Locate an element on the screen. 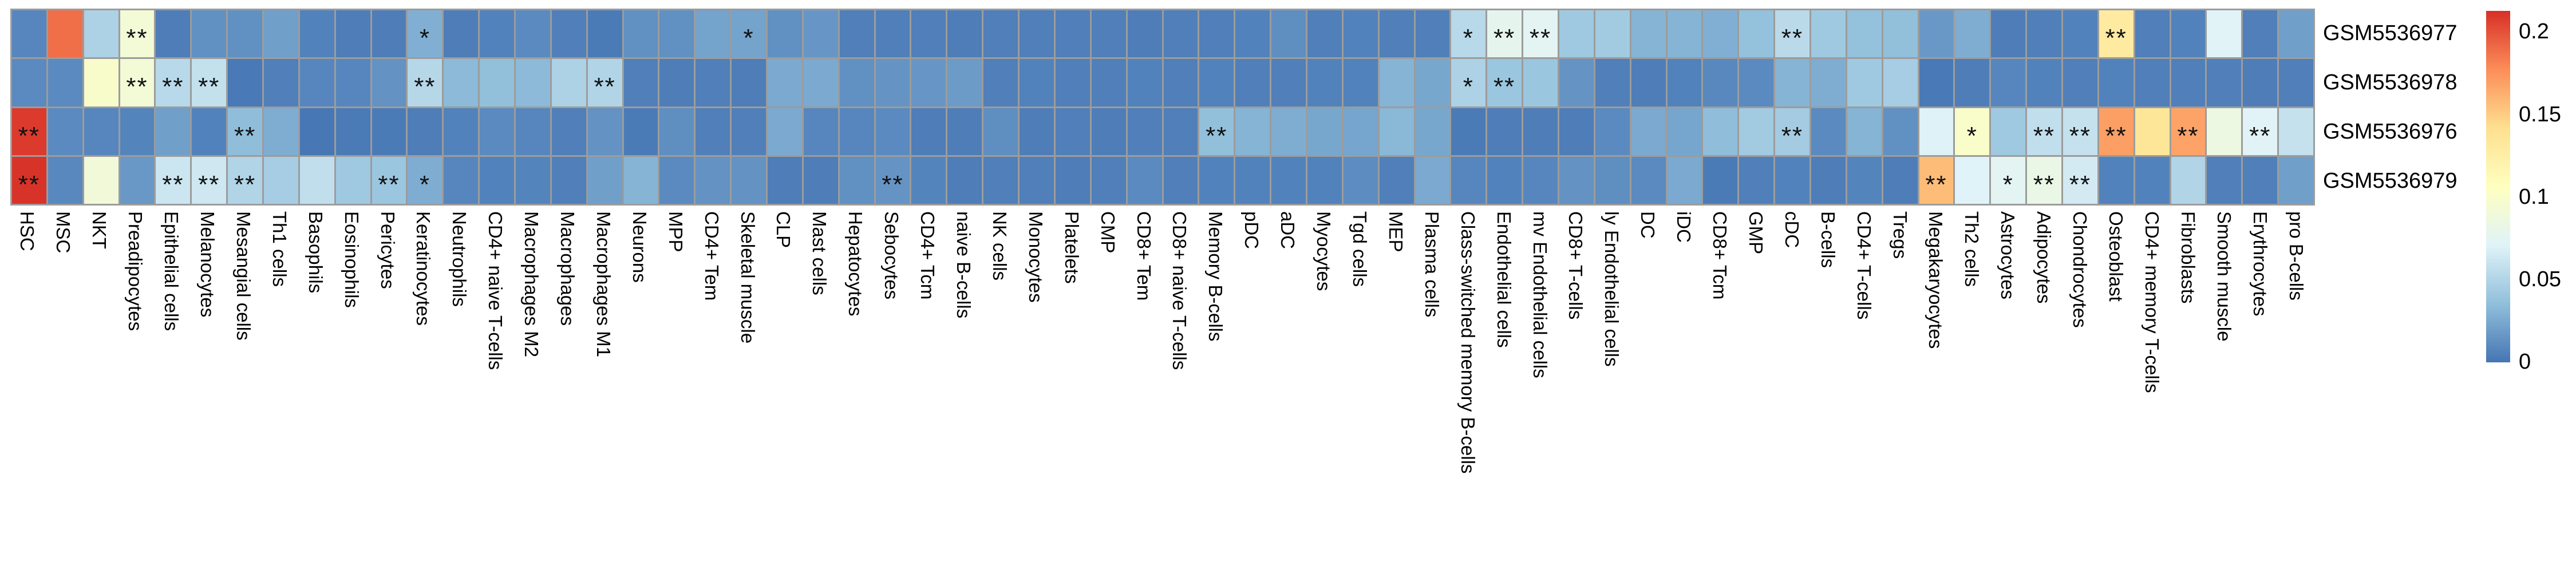  column-label: Astrocytes is located at coordinates (2008, 255).